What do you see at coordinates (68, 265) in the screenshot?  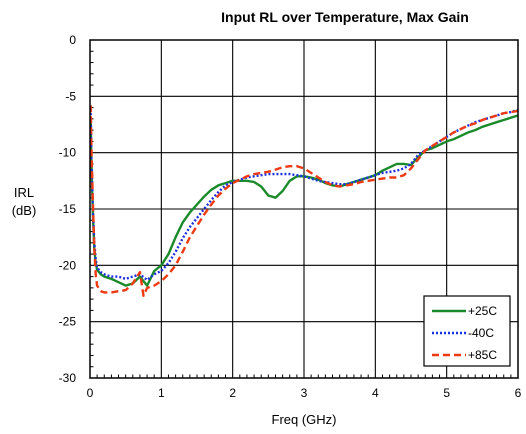 I see `y-tick-label-minus20: -20` at bounding box center [68, 265].